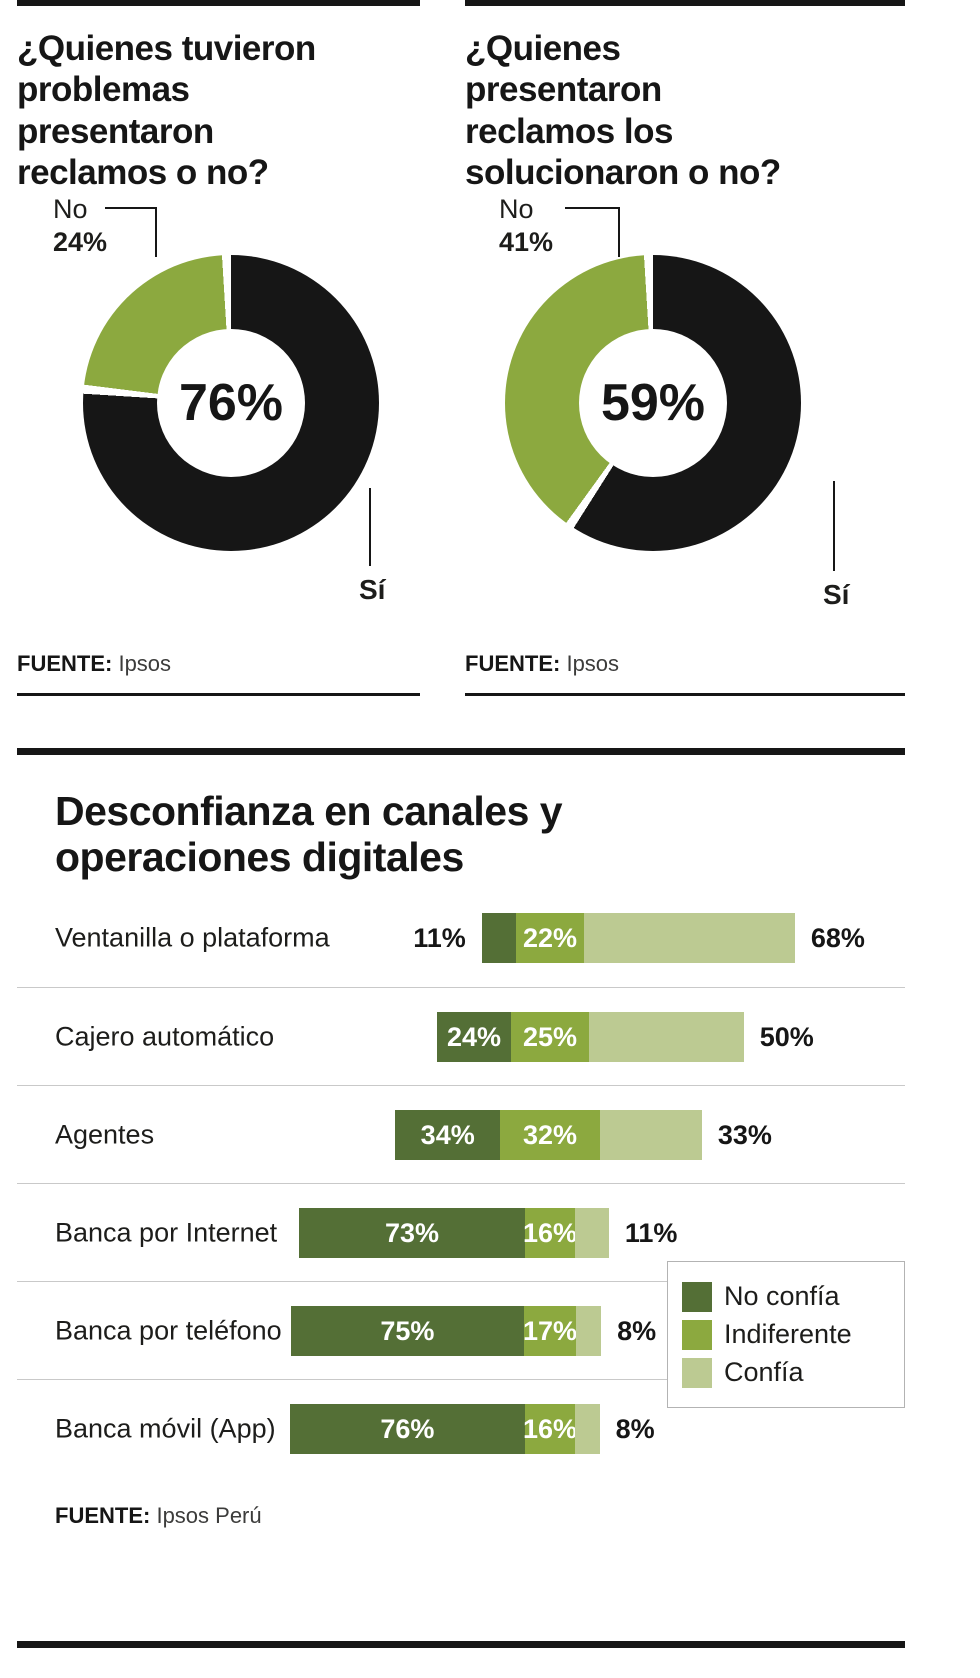 Image resolution: width=980 pixels, height=1678 pixels. I want to click on bar-segment-indiferente: 17%, so click(550, 1331).